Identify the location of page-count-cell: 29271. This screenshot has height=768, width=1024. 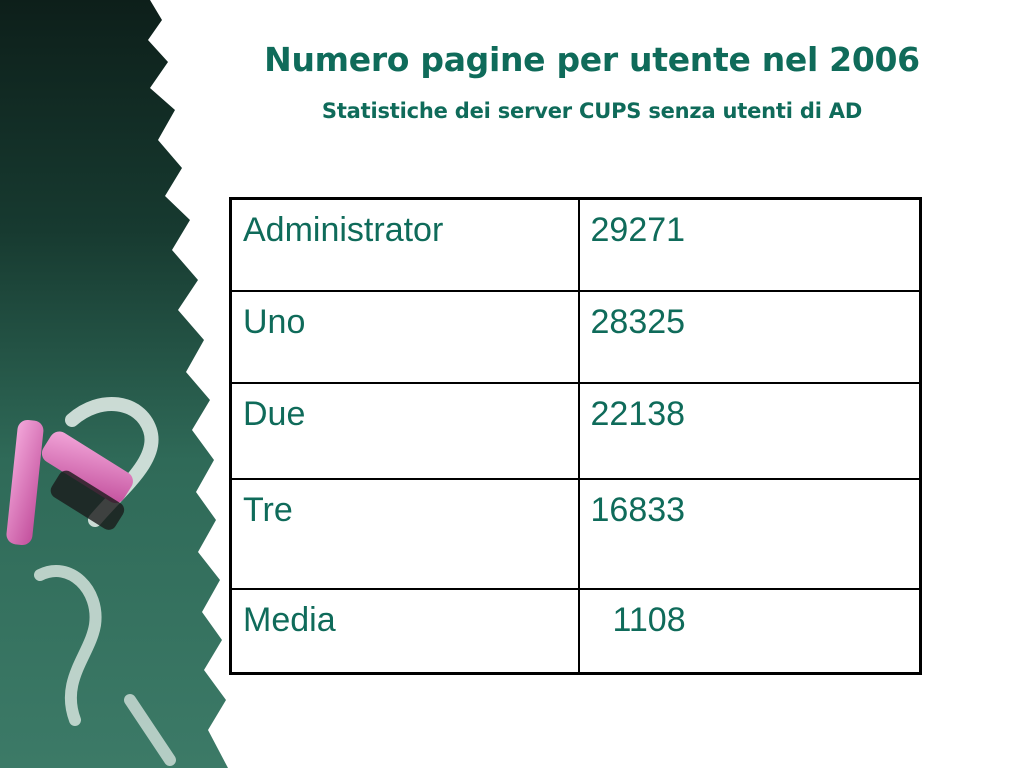
(749, 244).